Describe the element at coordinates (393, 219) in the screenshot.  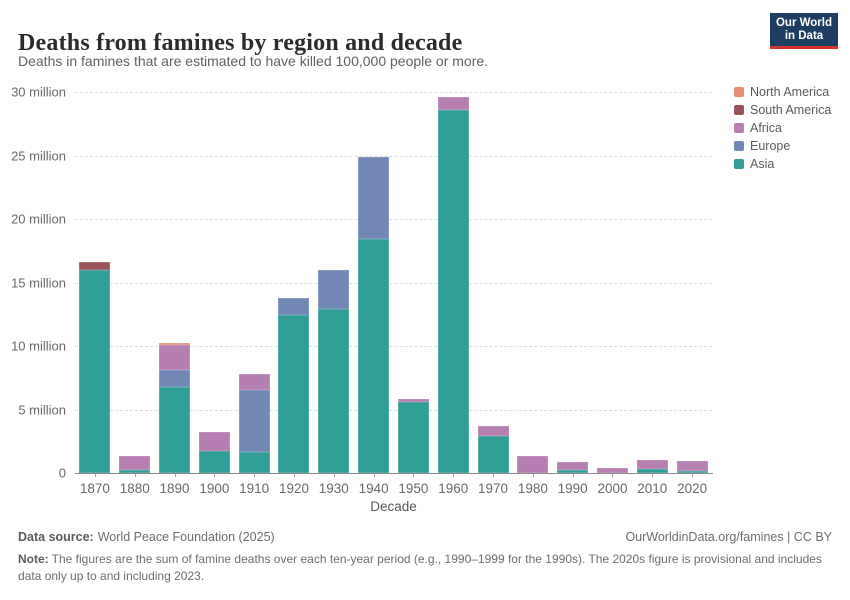
I see `gridline-20m` at that location.